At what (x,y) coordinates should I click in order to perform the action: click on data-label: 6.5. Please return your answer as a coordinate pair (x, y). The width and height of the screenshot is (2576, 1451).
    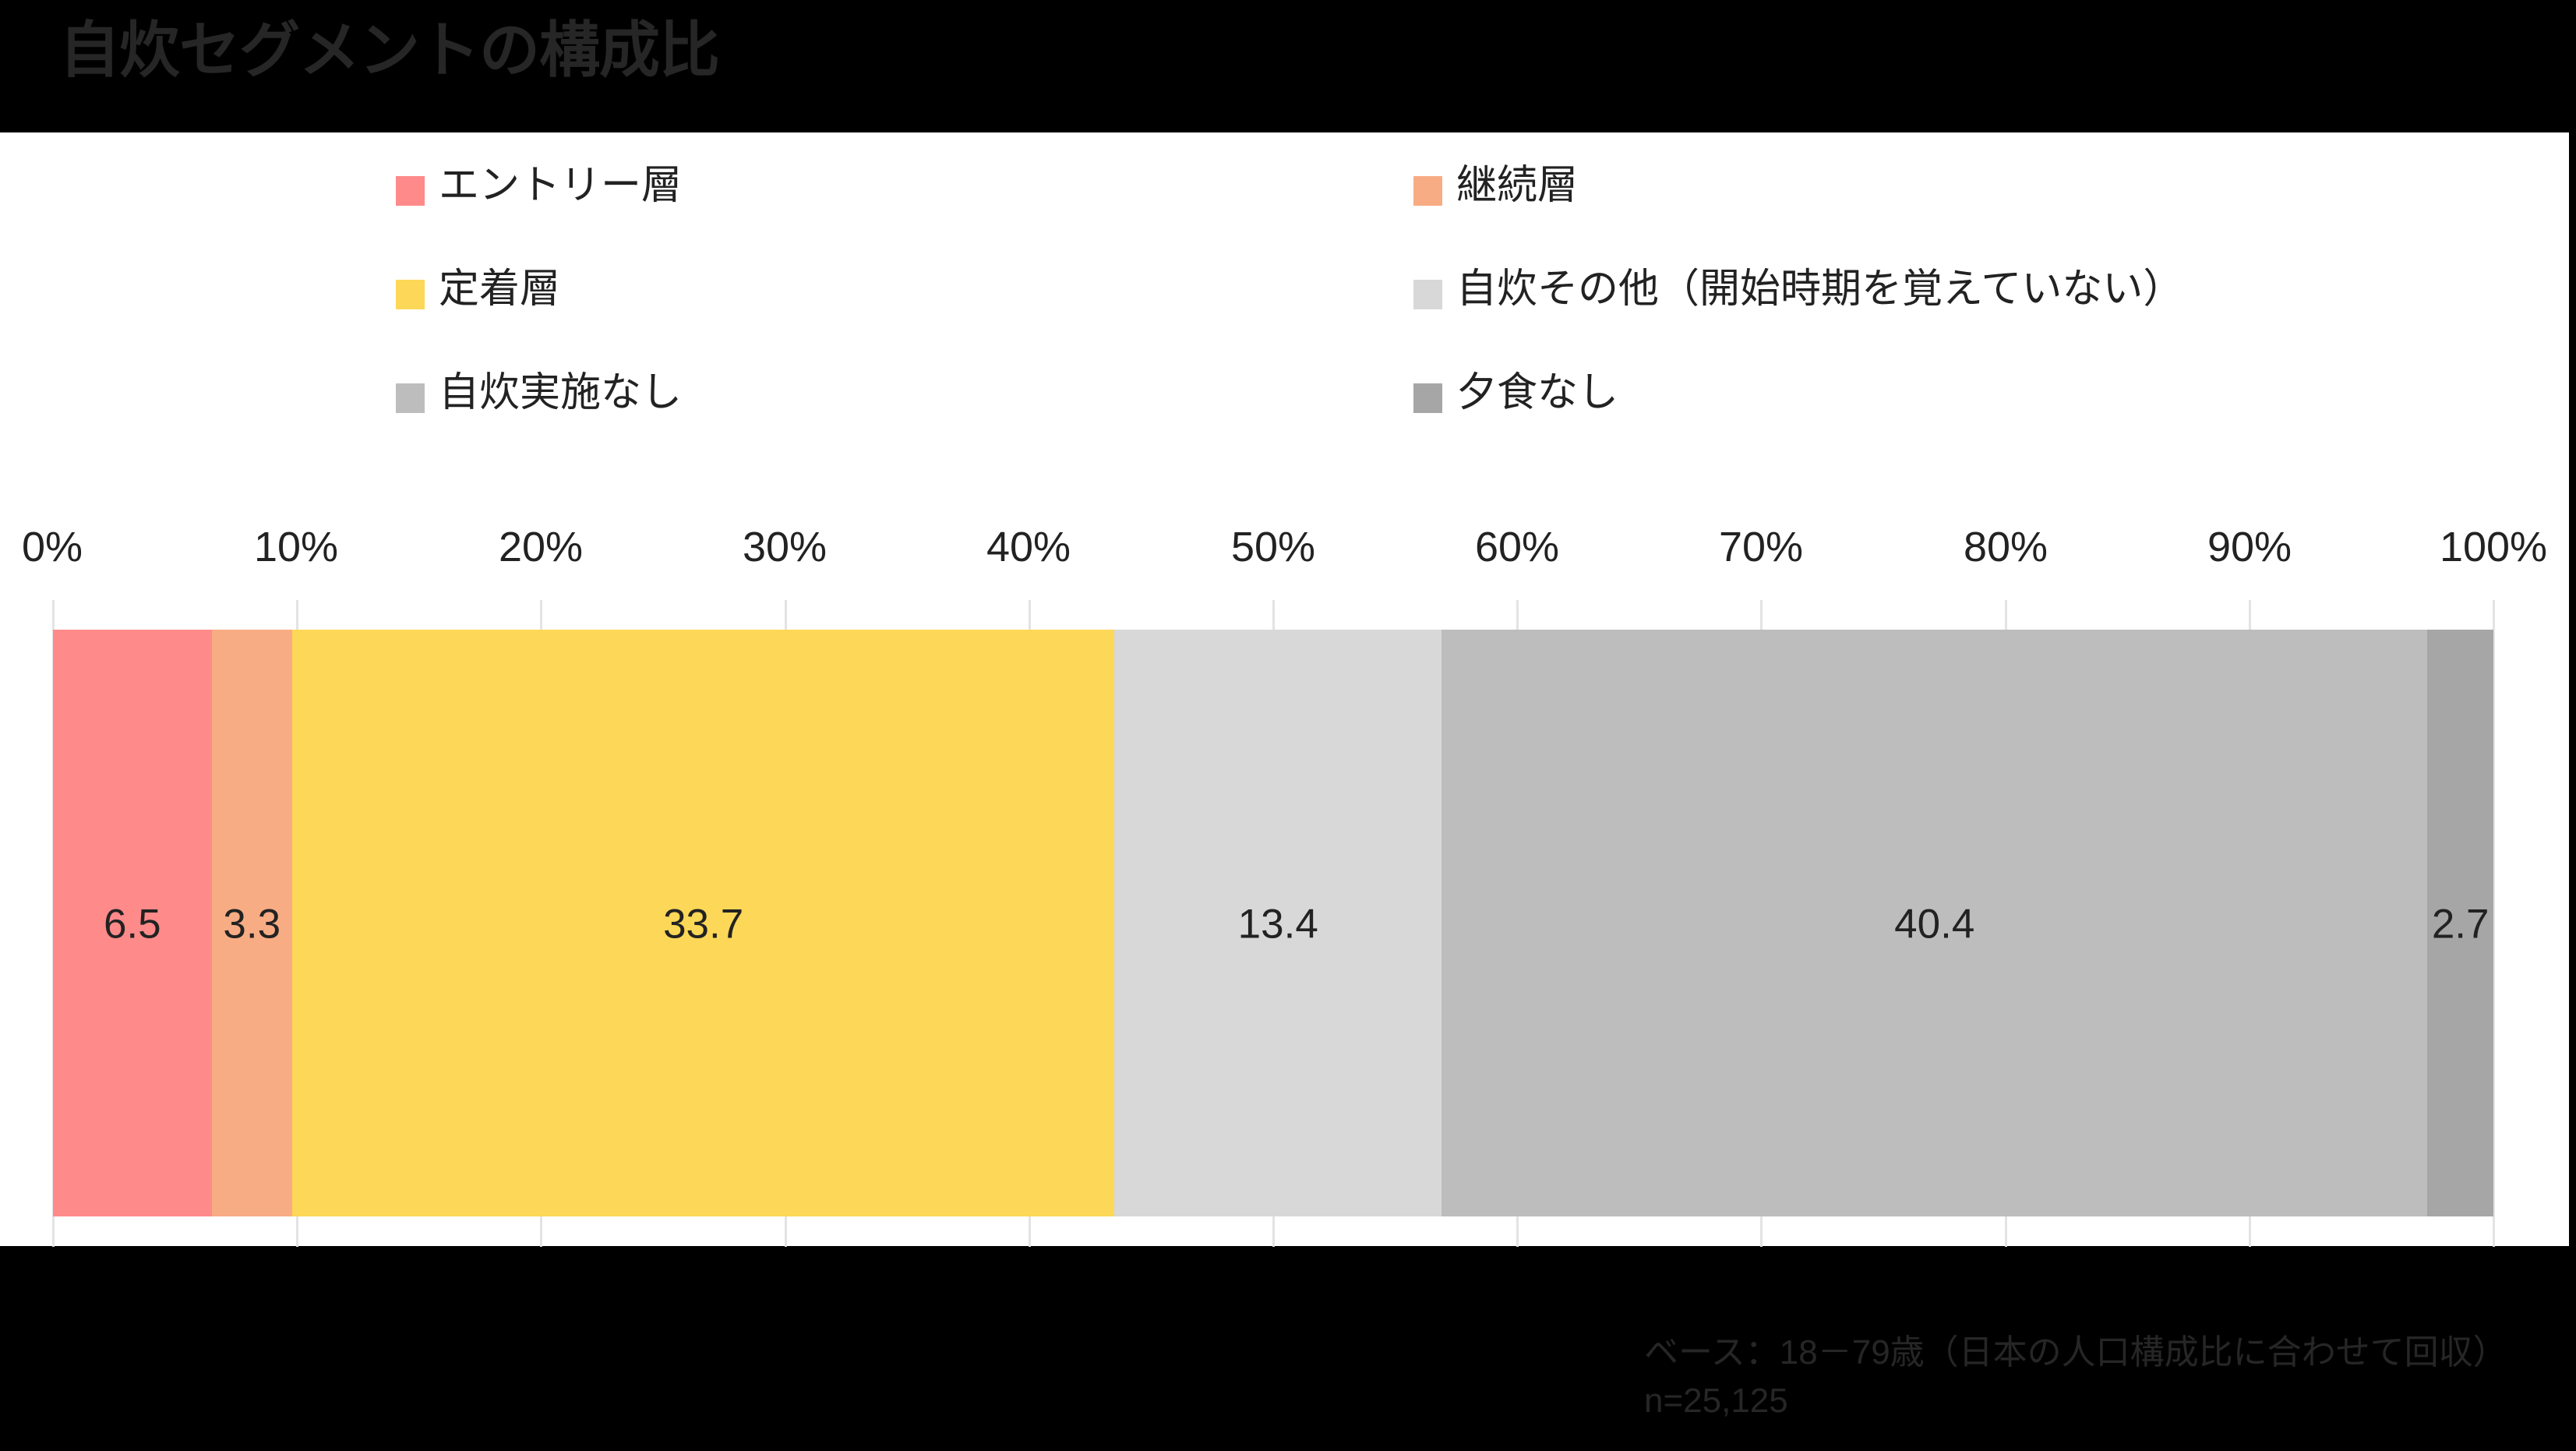
    Looking at the image, I should click on (132, 924).